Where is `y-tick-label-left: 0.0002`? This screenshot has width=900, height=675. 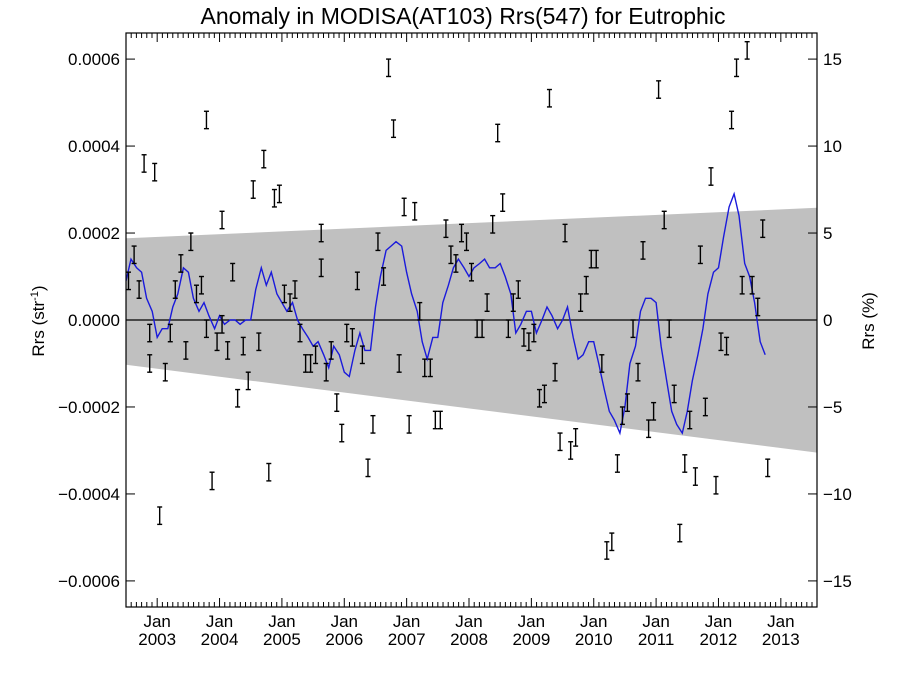 y-tick-label-left: 0.0002 is located at coordinates (94, 233).